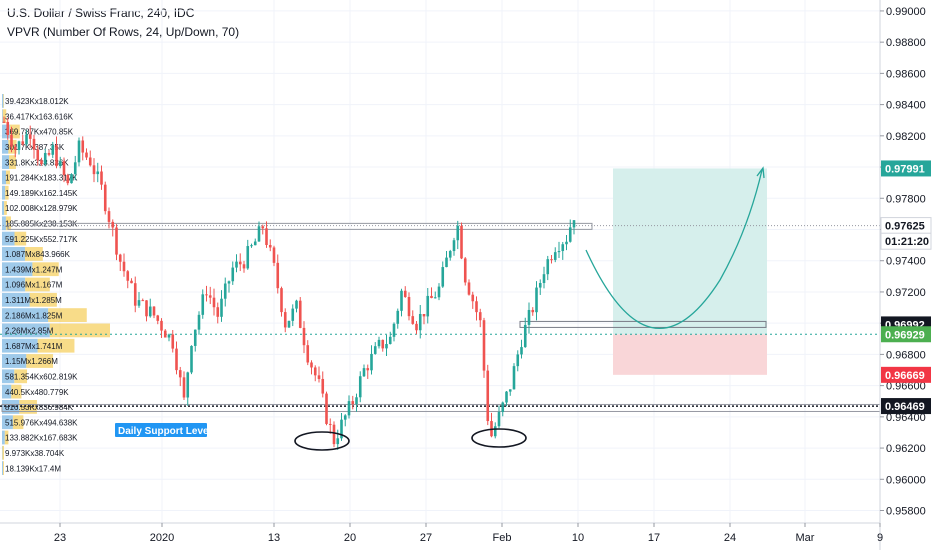  What do you see at coordinates (906, 387) in the screenshot?
I see `y-tick-label: 0.96600` at bounding box center [906, 387].